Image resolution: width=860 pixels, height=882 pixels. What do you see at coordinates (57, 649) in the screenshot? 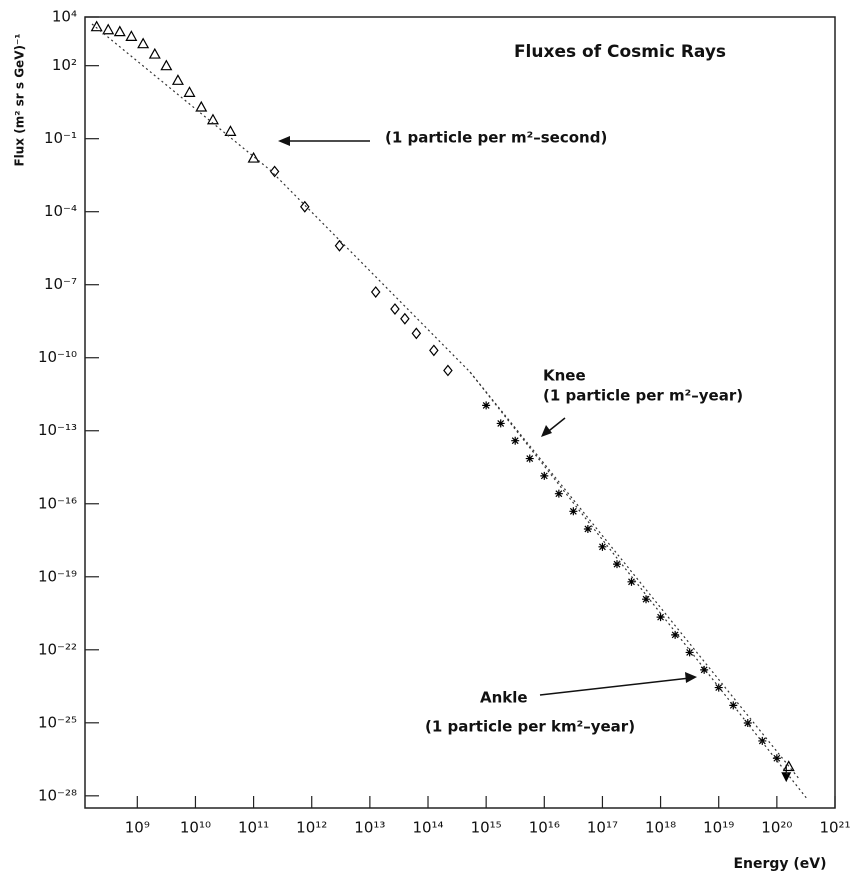
I see `y-tick-label: 10⁻²²` at bounding box center [57, 649].